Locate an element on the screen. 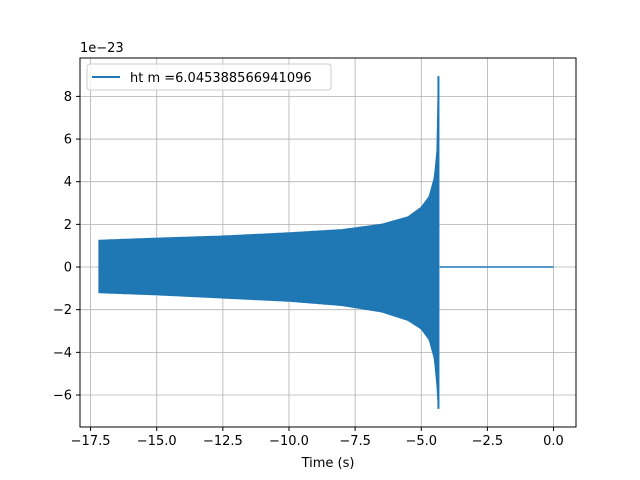 The height and width of the screenshot is (480, 640). legend-box is located at coordinates (209, 77).